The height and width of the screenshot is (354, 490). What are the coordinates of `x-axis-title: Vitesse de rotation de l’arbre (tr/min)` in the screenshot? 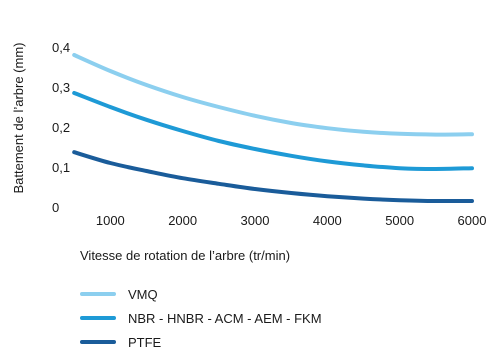 It's located at (185, 255).